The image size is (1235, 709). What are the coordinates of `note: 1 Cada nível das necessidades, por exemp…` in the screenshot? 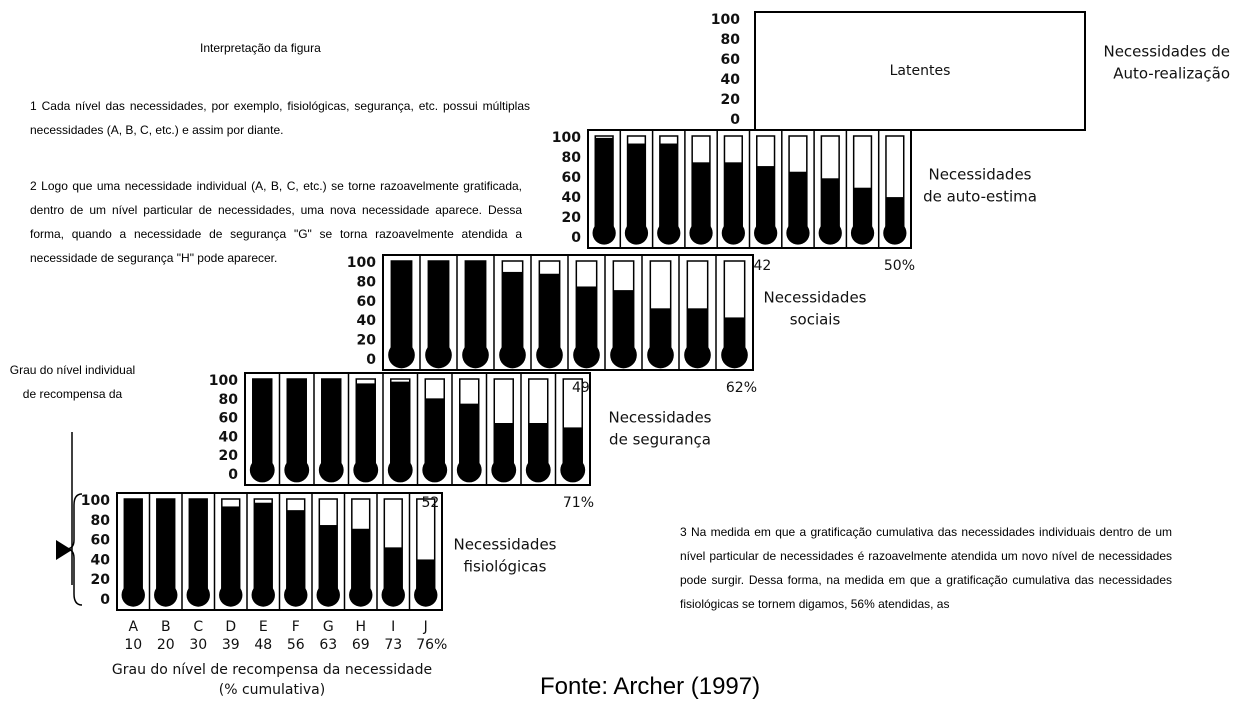 It's located at (280, 118).